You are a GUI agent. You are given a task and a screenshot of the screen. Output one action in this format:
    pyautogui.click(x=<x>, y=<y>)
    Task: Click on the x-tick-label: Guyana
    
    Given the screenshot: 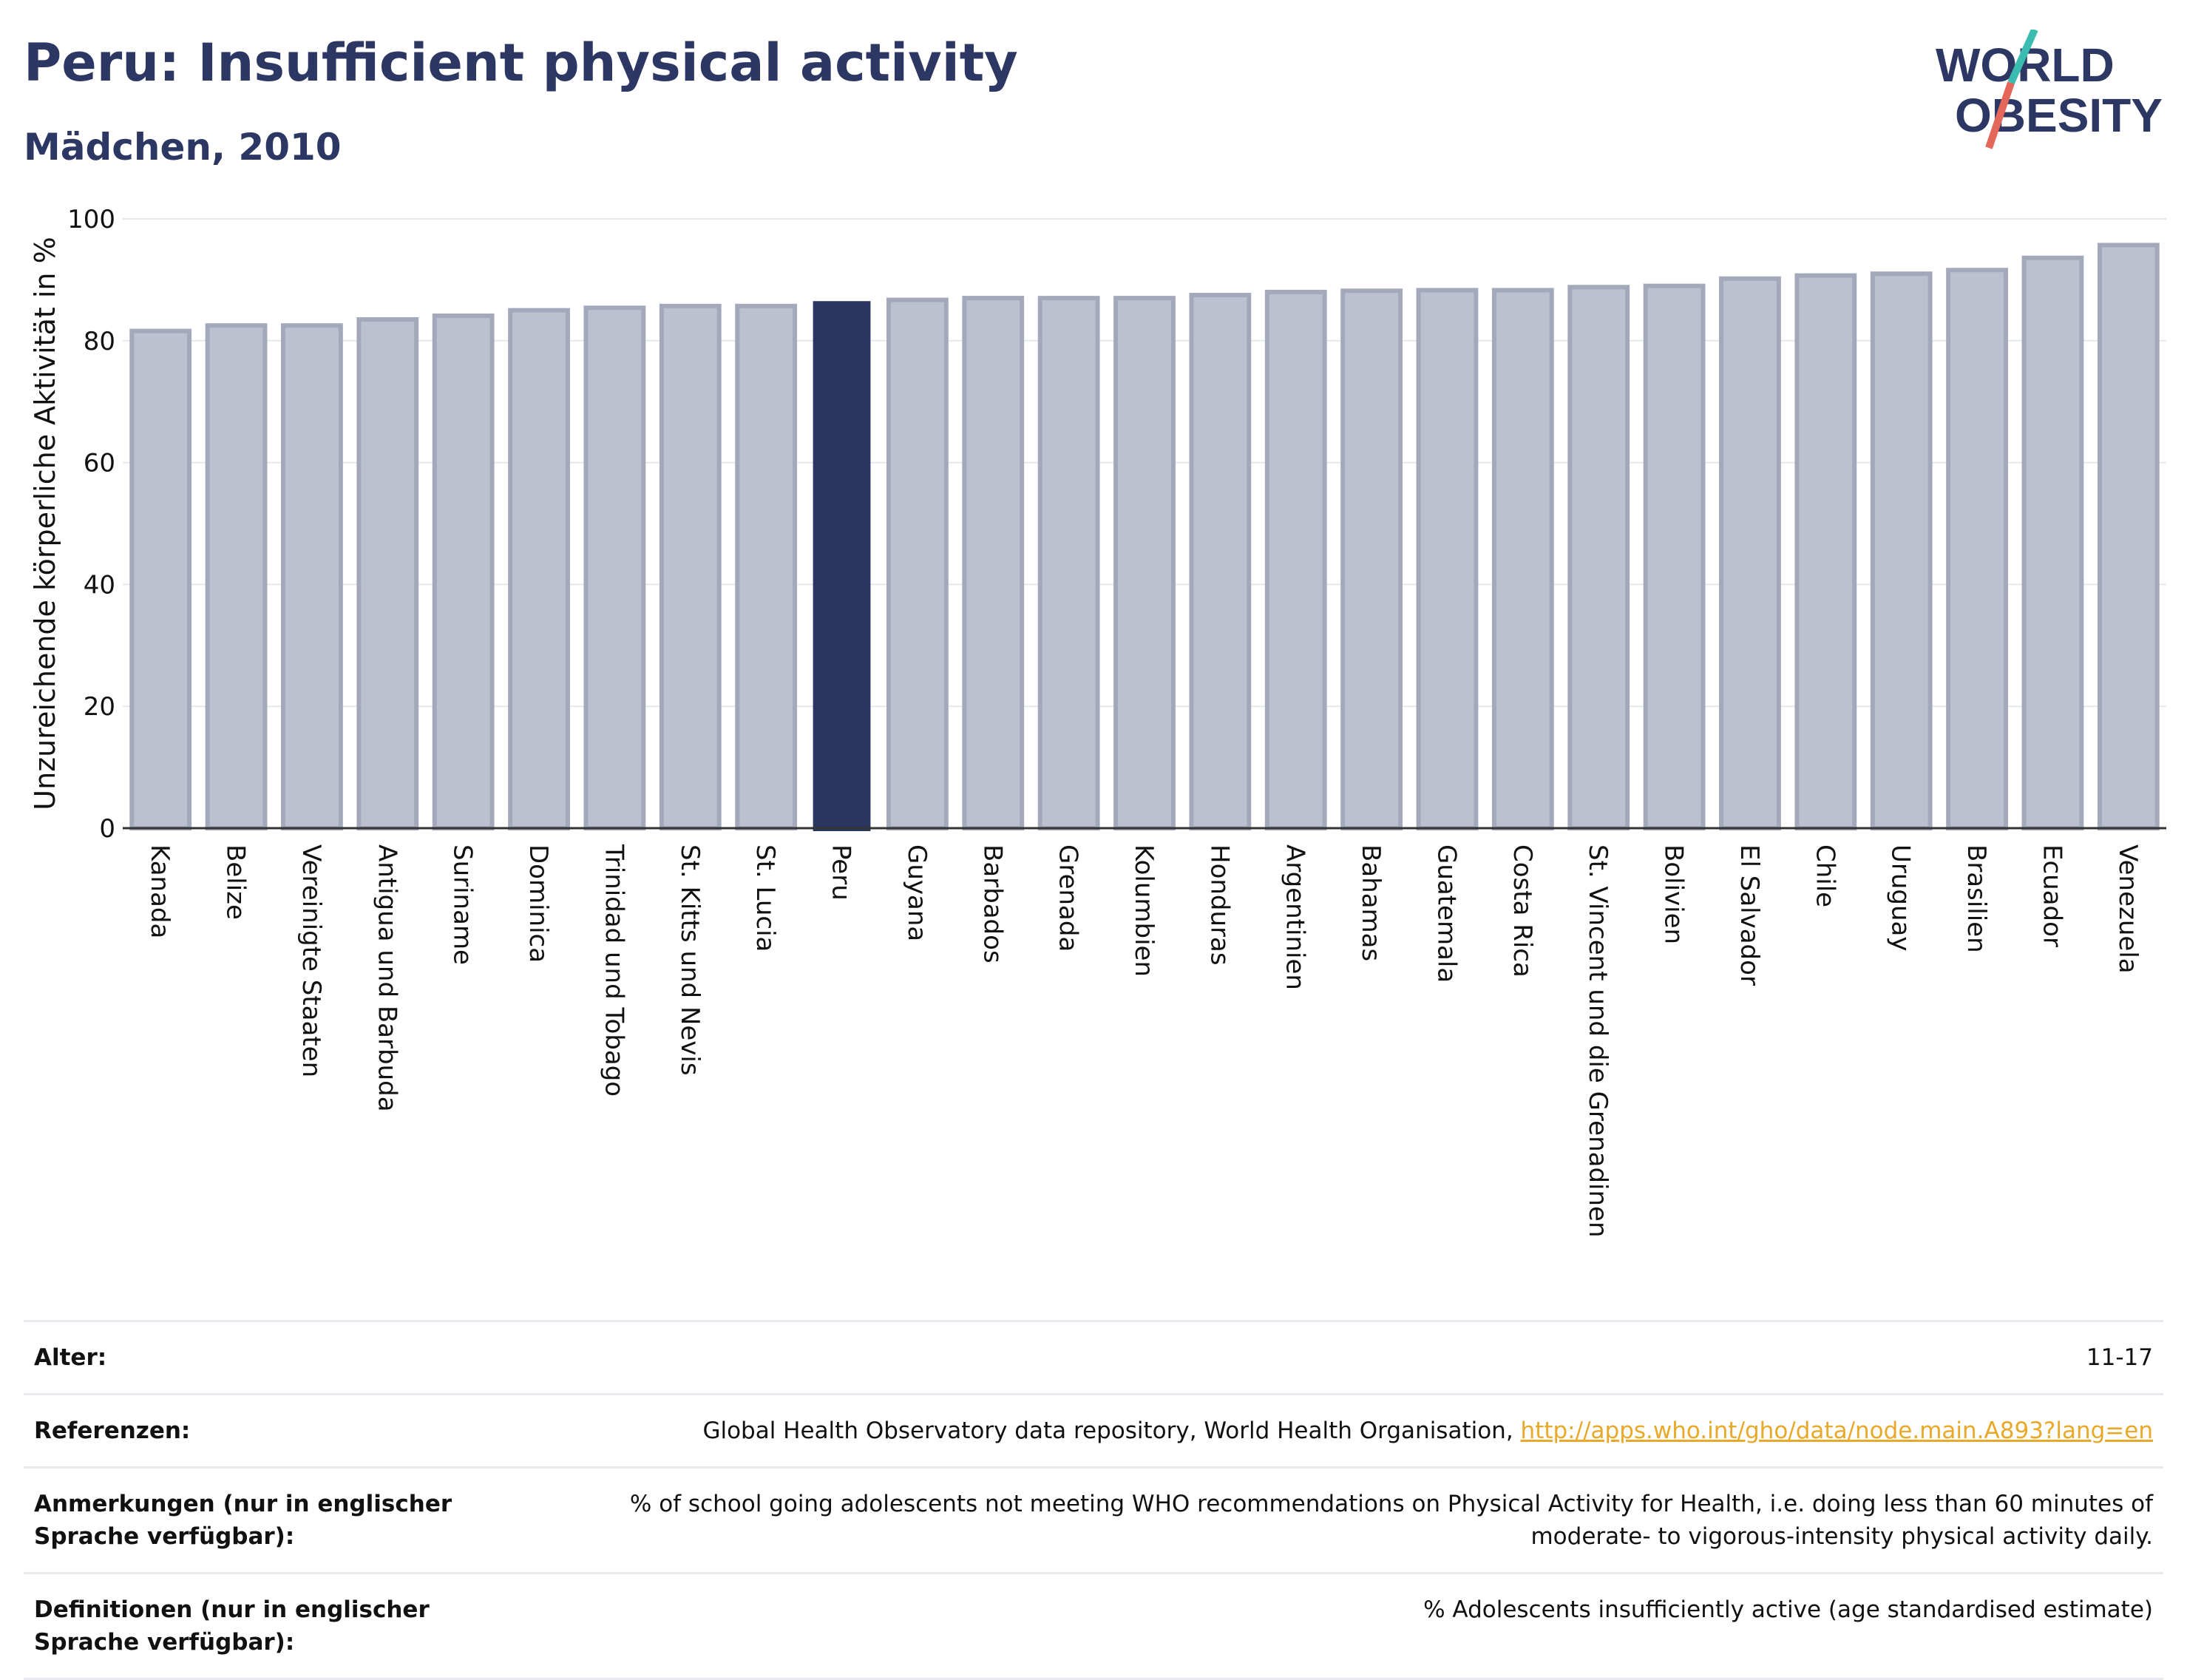 What is the action you would take?
    pyautogui.click(x=917, y=892)
    